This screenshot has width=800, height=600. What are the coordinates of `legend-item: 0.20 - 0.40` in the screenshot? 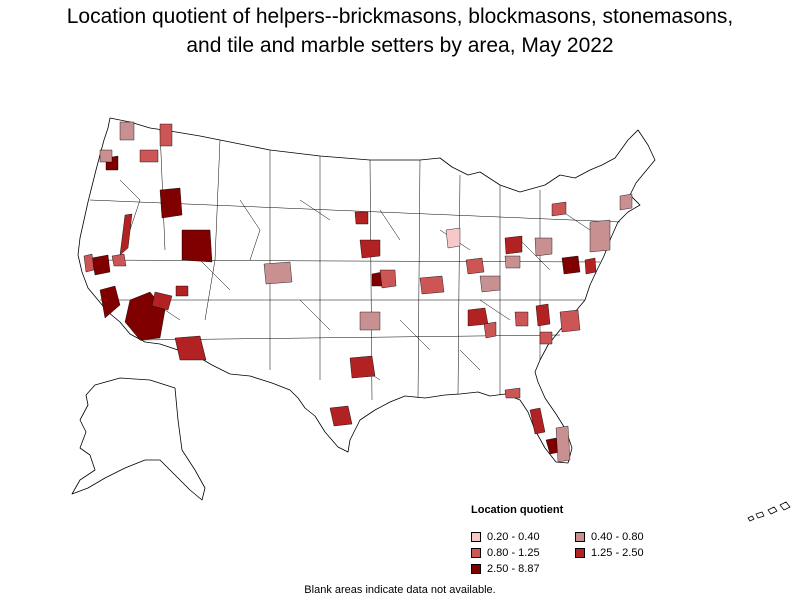 It's located at (523, 537).